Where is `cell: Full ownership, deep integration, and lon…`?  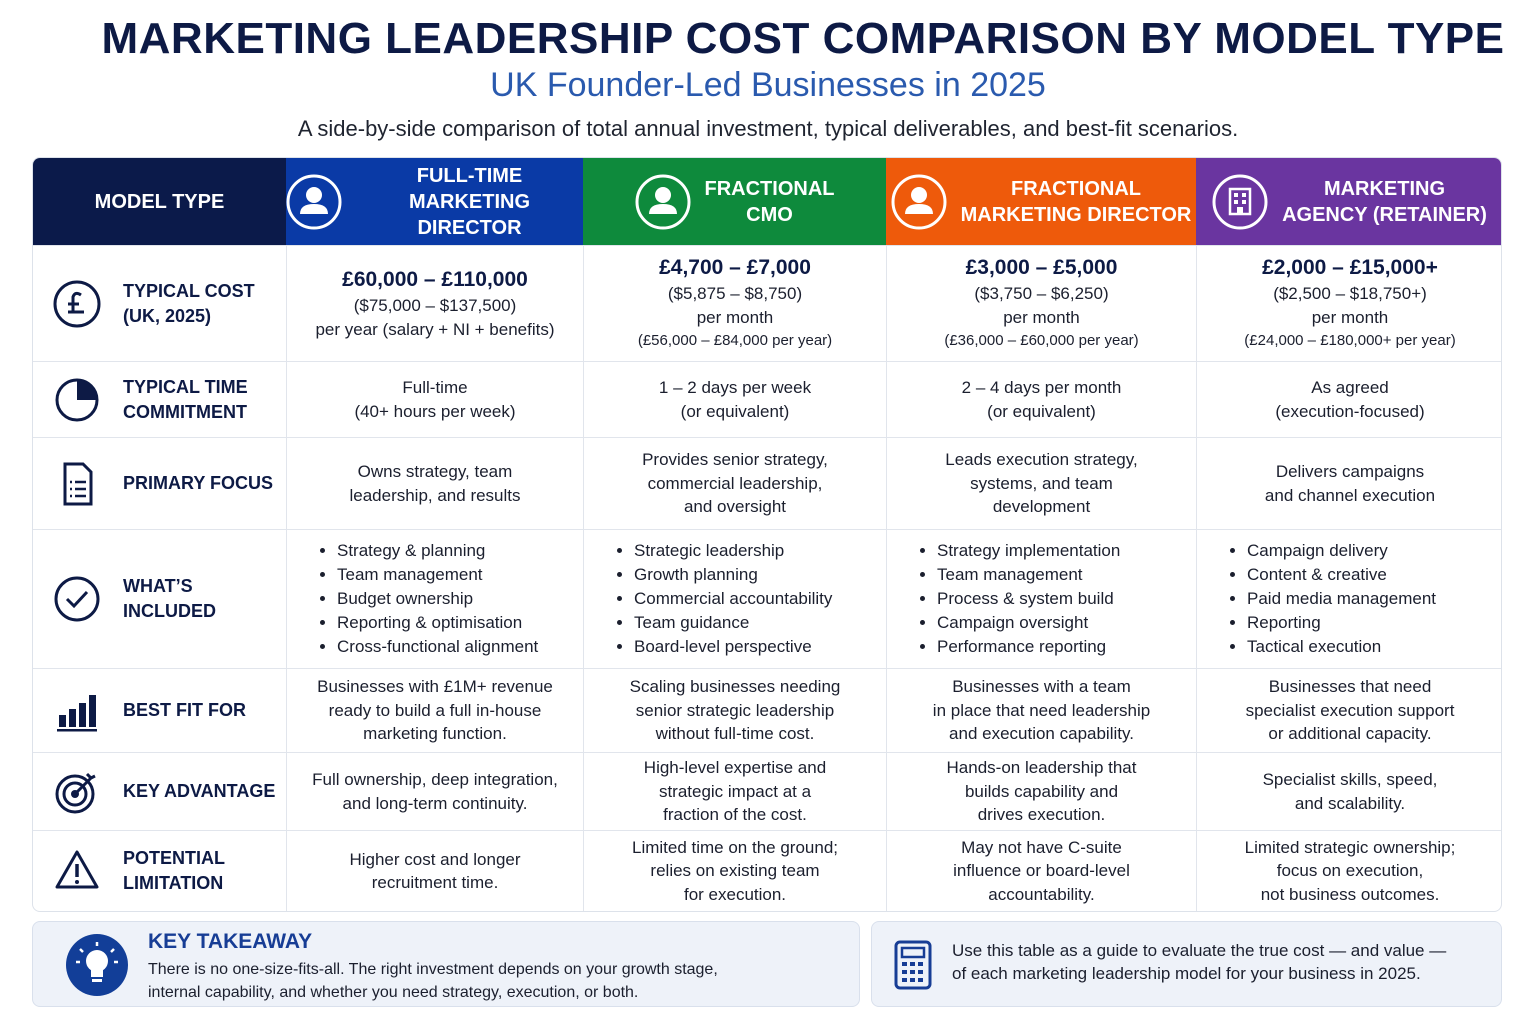 cell: Full ownership, deep integration, and lon… is located at coordinates (434, 791).